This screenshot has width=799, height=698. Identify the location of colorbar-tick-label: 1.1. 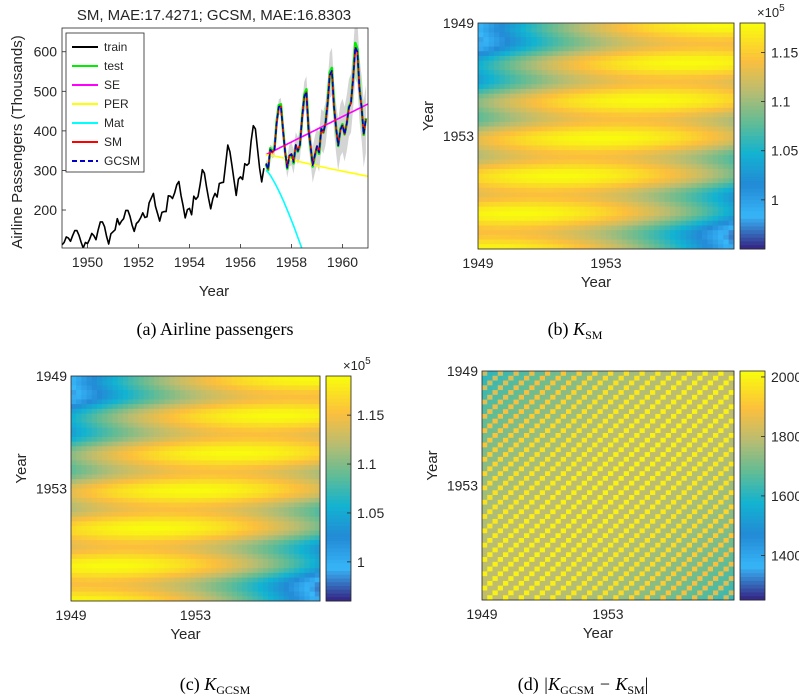
(367, 464).